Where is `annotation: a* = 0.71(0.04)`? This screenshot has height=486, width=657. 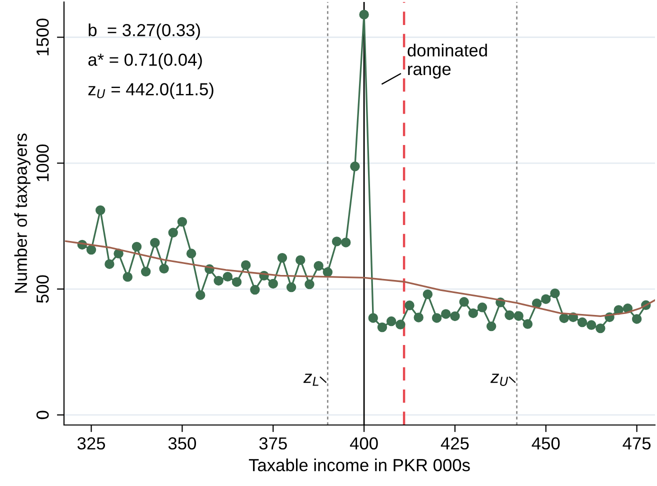
annotation: a* = 0.71(0.04) is located at coordinates (145, 61).